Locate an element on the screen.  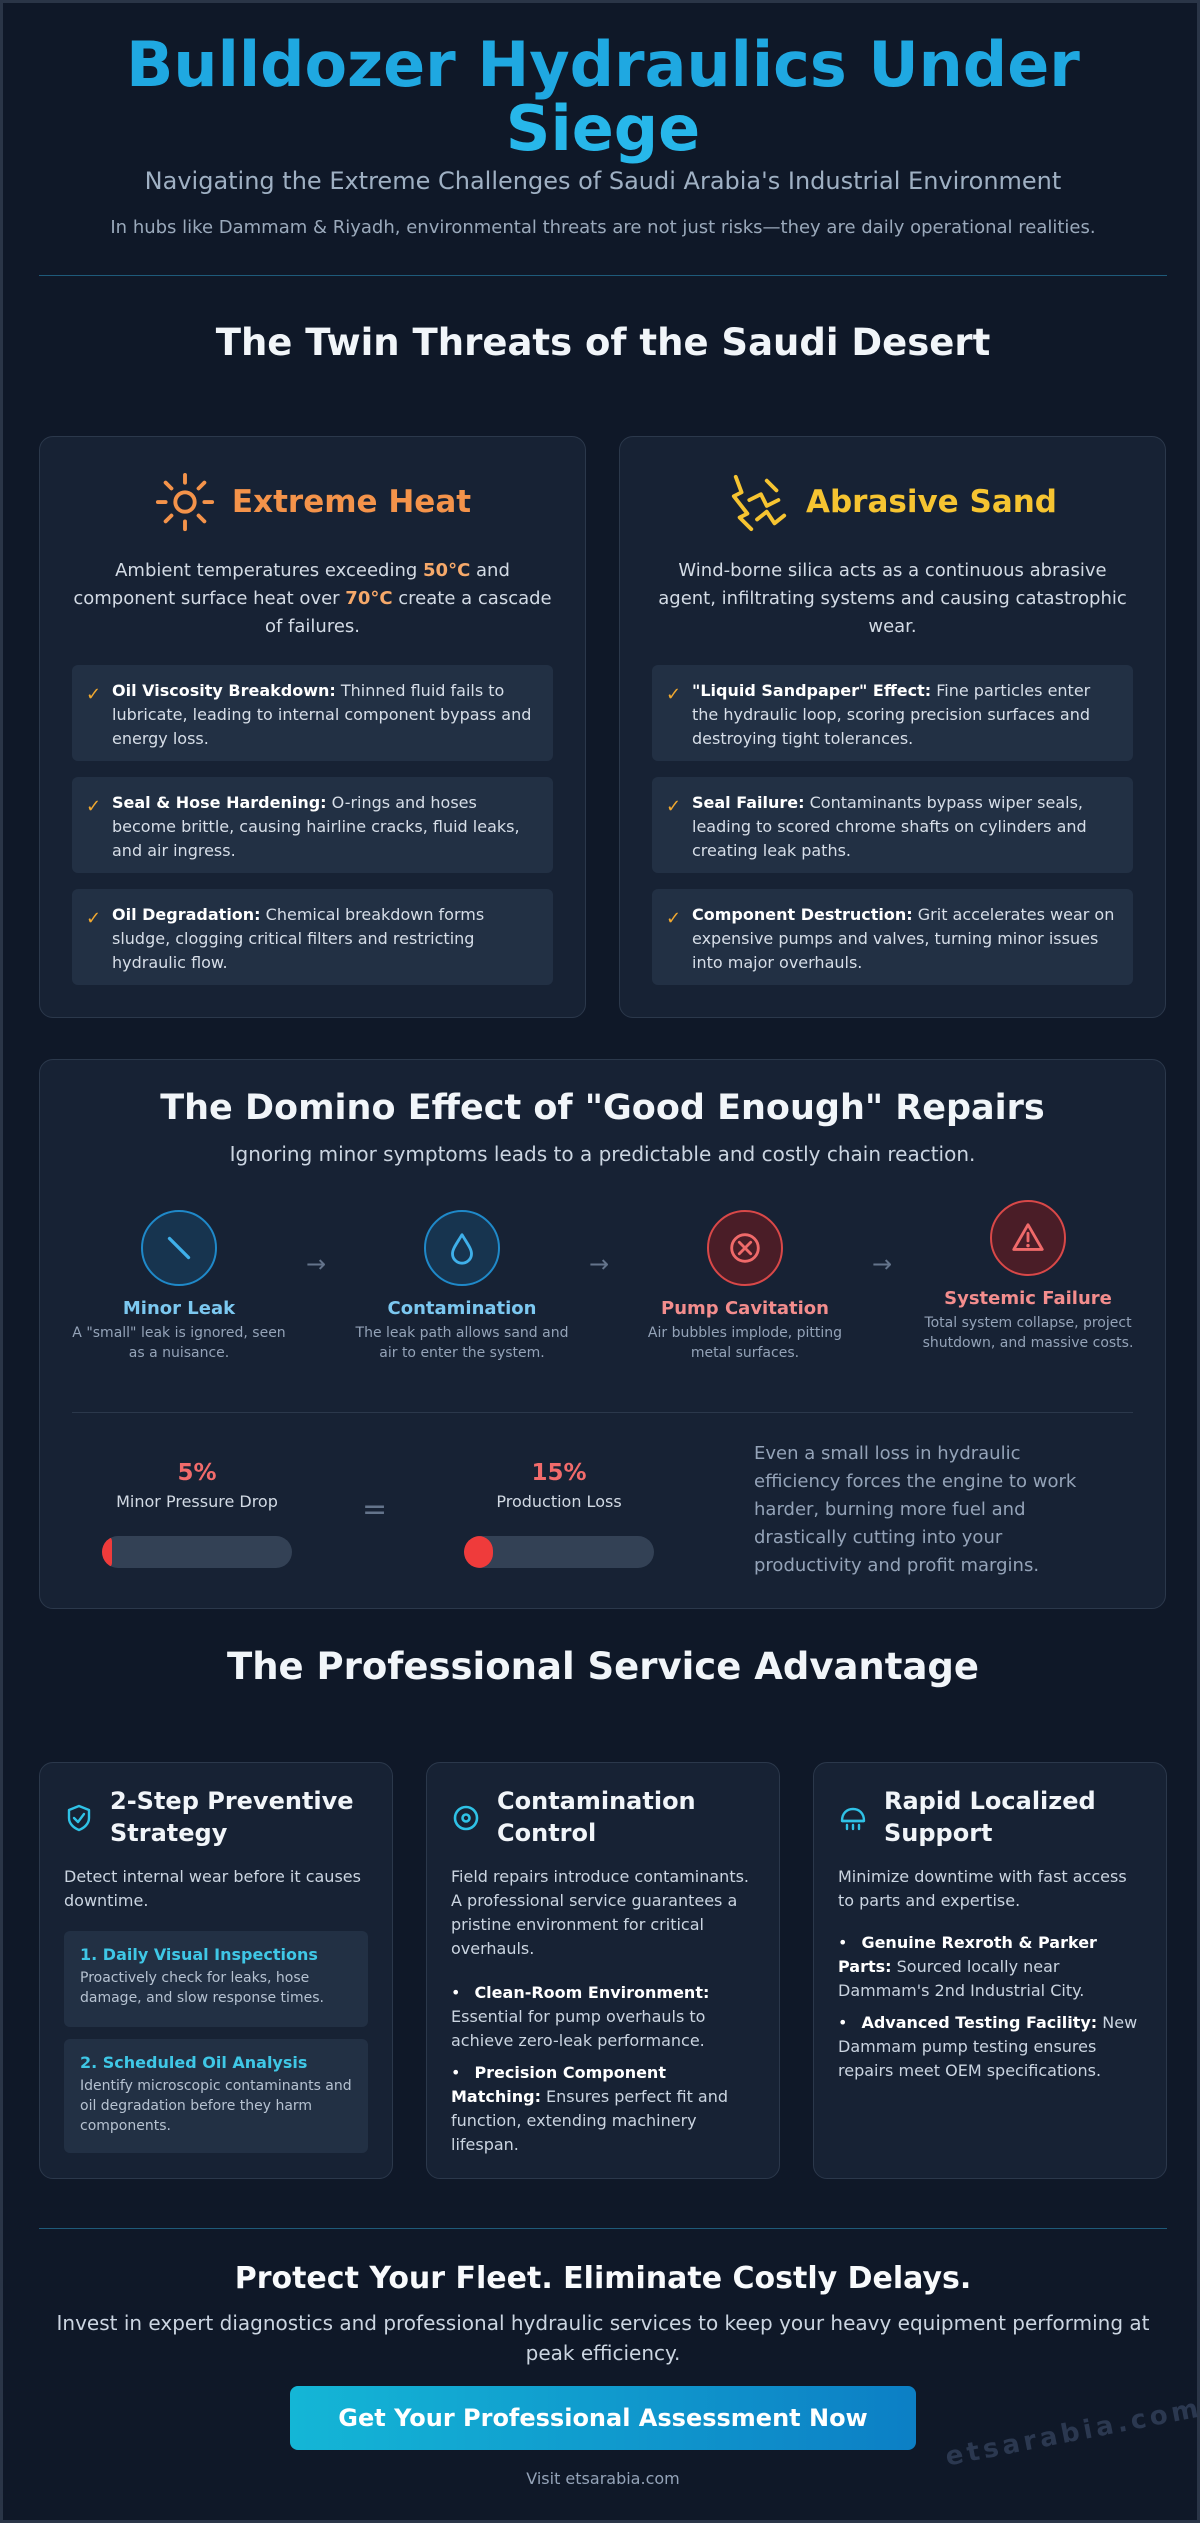
item-title: Oil Degradation: is located at coordinates (186, 914).